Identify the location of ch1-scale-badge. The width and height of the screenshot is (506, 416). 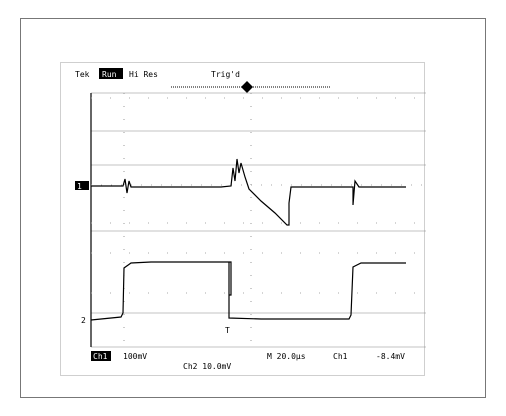
(101, 356).